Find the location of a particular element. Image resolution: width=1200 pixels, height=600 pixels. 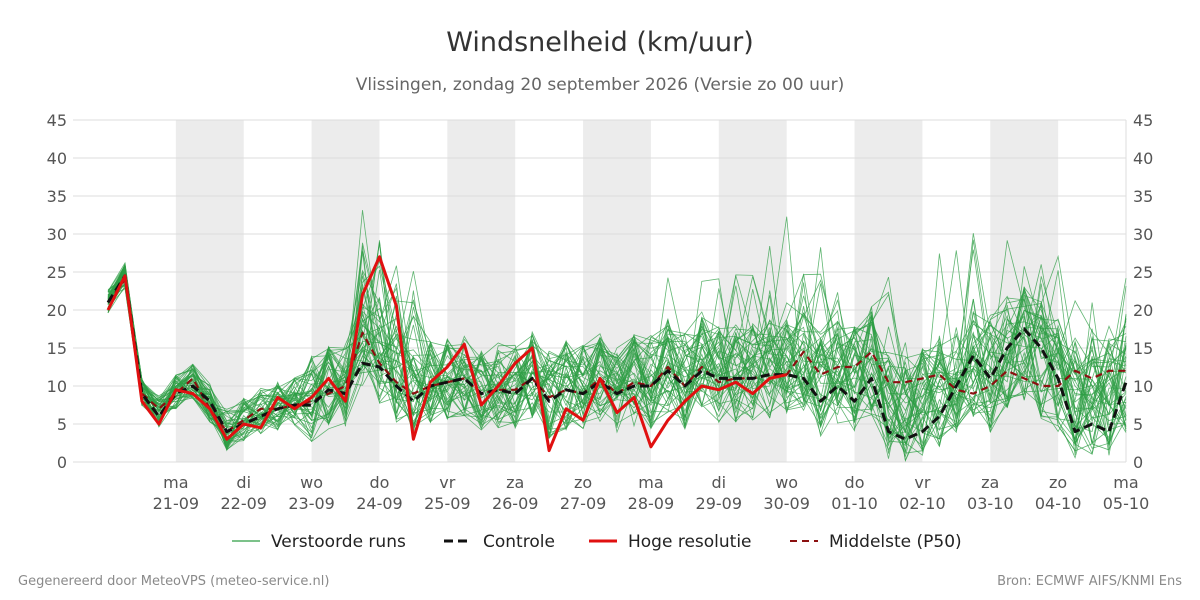

x-tick-date-5: 26-09 is located at coordinates (515, 503).